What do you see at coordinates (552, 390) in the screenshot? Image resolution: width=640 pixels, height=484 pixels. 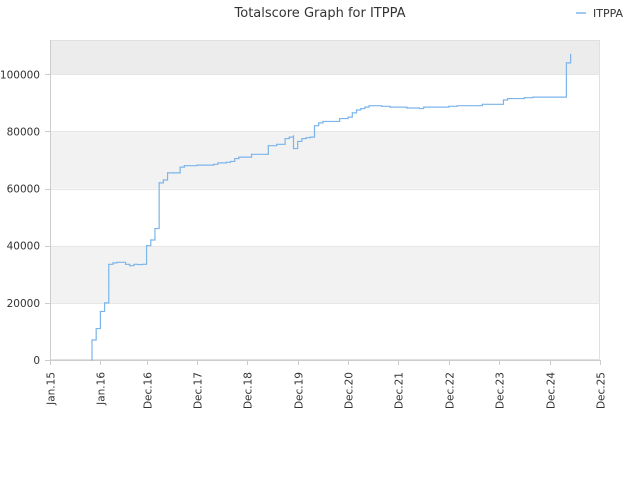 I see `x-tick-label: Dec.24` at bounding box center [552, 390].